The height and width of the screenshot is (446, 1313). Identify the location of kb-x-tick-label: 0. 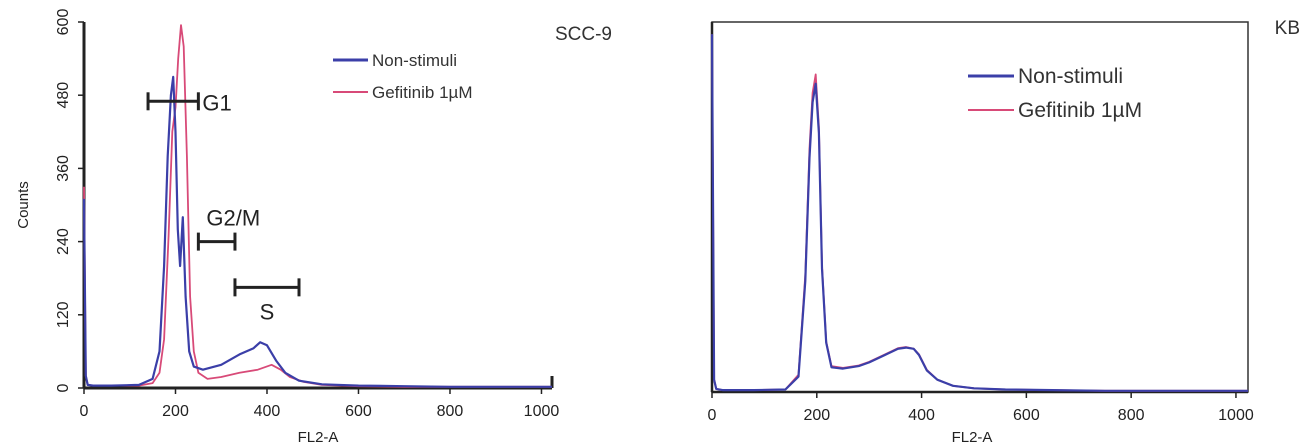
(712, 415).